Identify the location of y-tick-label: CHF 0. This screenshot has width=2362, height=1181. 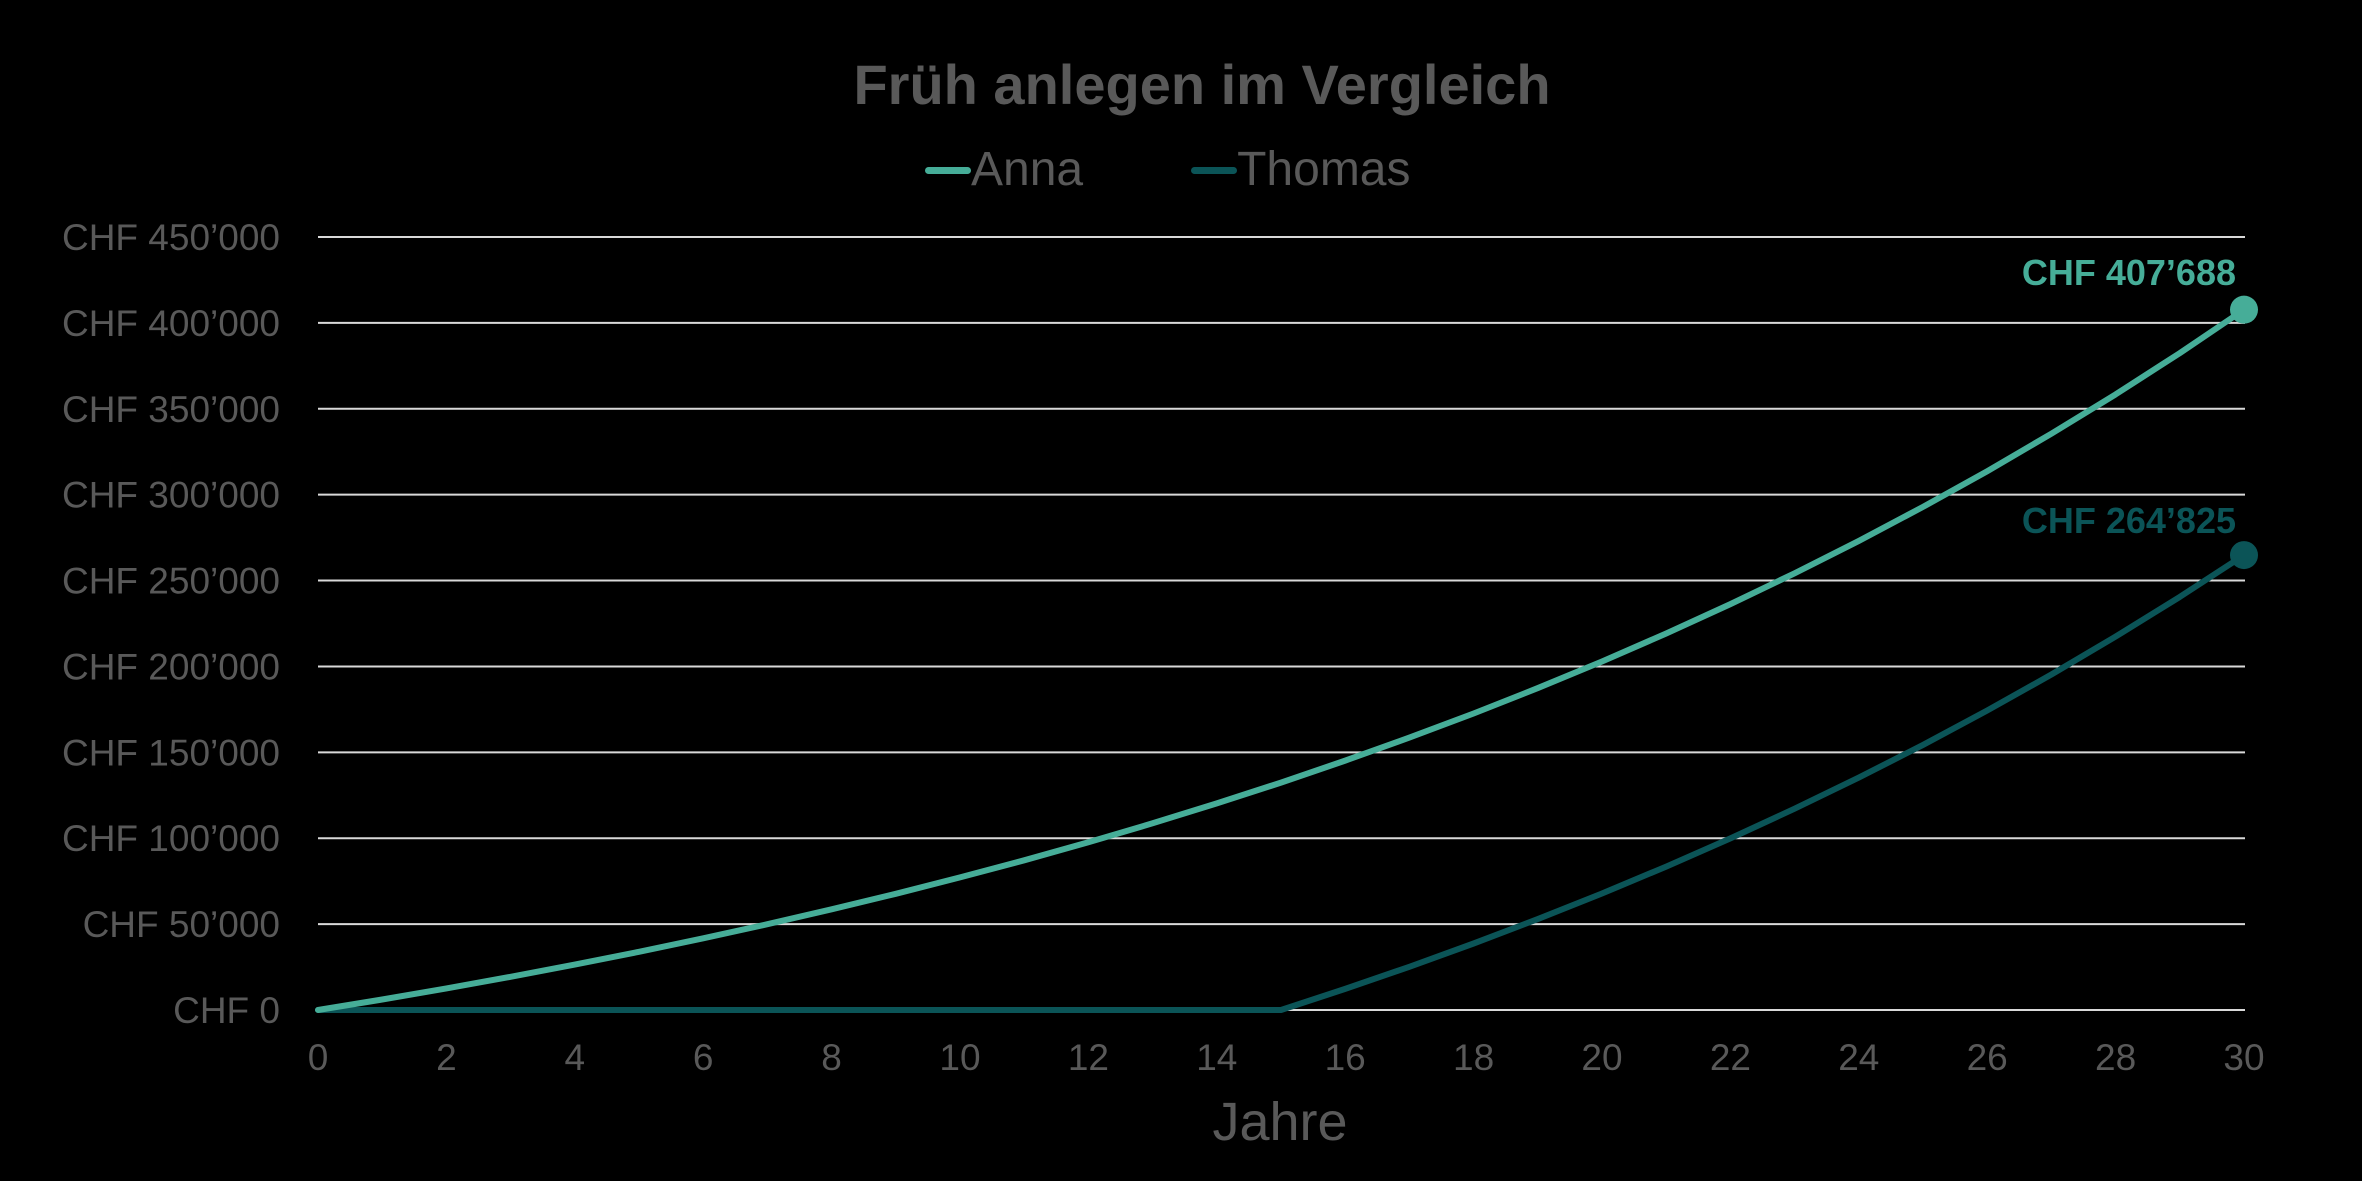
(226, 1010).